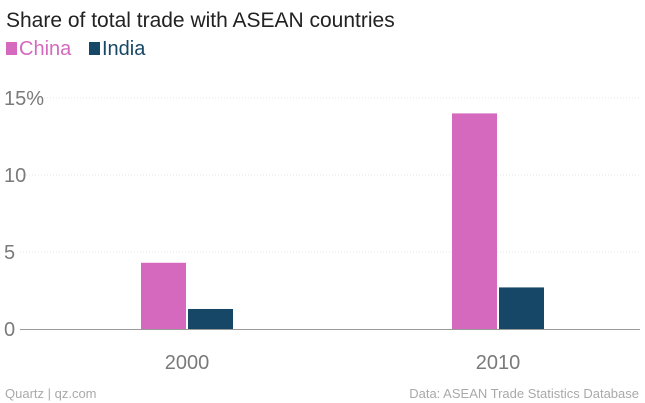 The height and width of the screenshot is (403, 645). I want to click on y-tick-label: 15%, so click(24, 99).